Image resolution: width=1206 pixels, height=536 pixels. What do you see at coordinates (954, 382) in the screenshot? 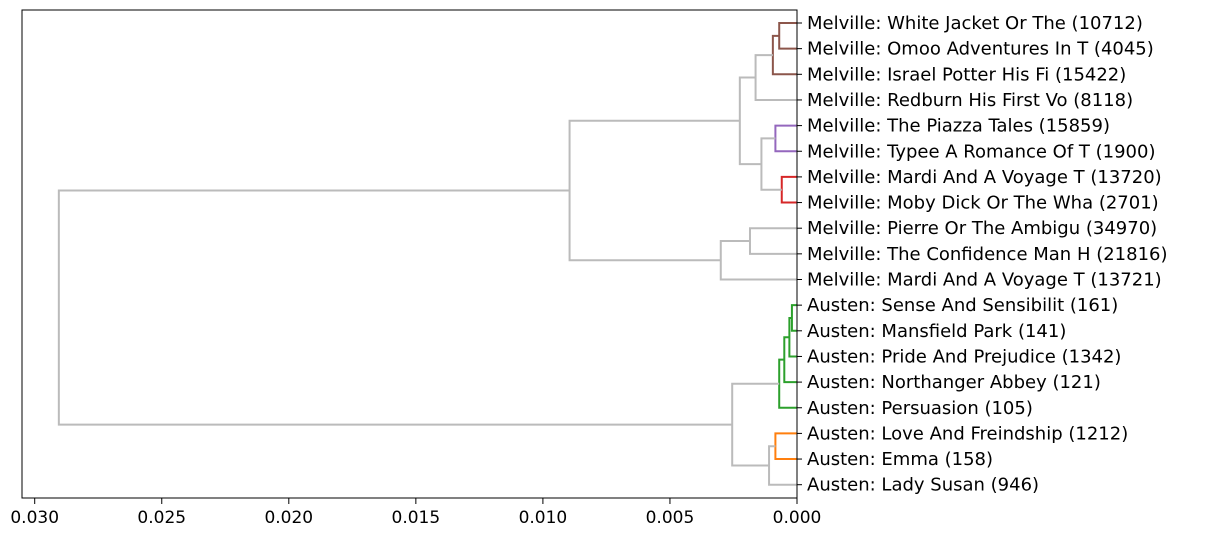
I see `leaf-label: Austen: Northanger Abbey (121)` at bounding box center [954, 382].